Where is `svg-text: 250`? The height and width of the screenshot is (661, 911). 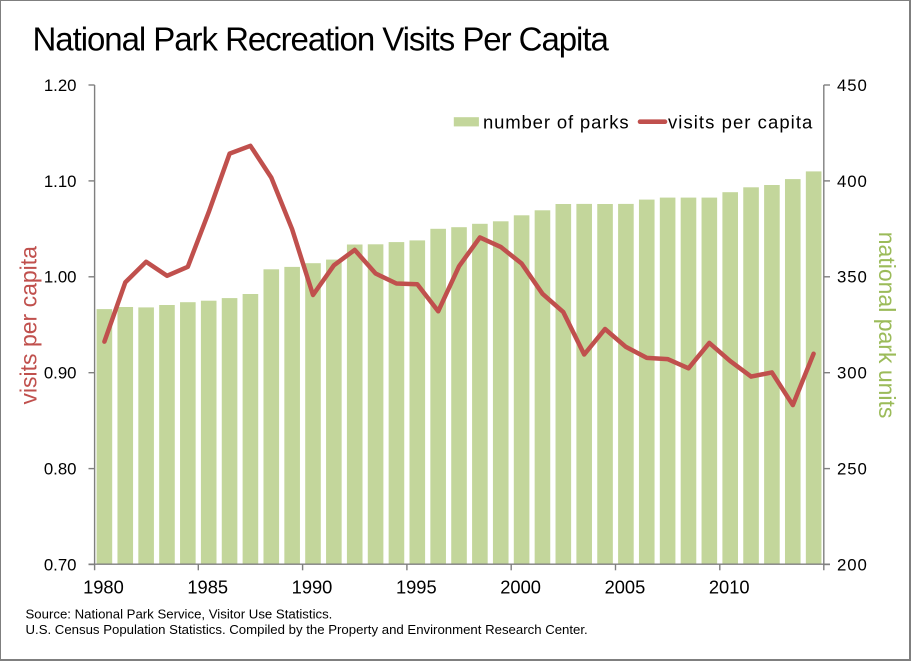 svg-text: 250 is located at coordinates (852, 469).